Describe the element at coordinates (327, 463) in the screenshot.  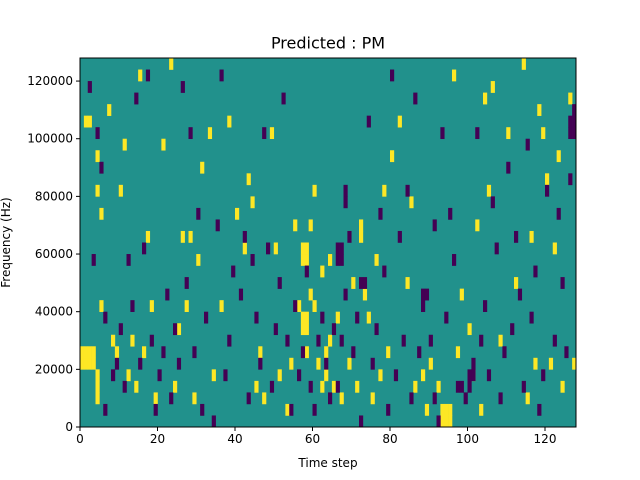
I see `x-axis-label: Time step` at that location.